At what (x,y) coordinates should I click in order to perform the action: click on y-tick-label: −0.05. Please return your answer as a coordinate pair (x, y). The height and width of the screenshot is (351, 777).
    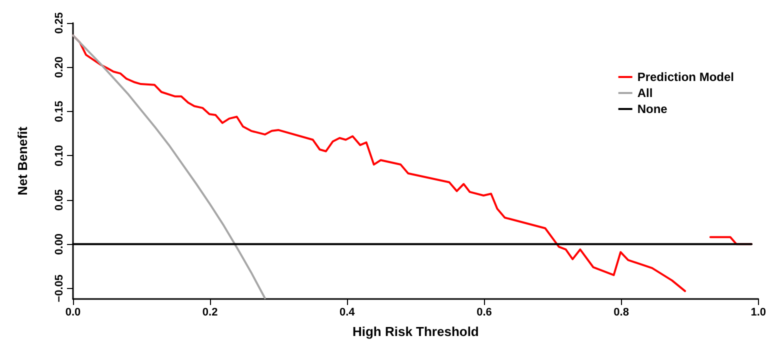
    Looking at the image, I should click on (60, 288).